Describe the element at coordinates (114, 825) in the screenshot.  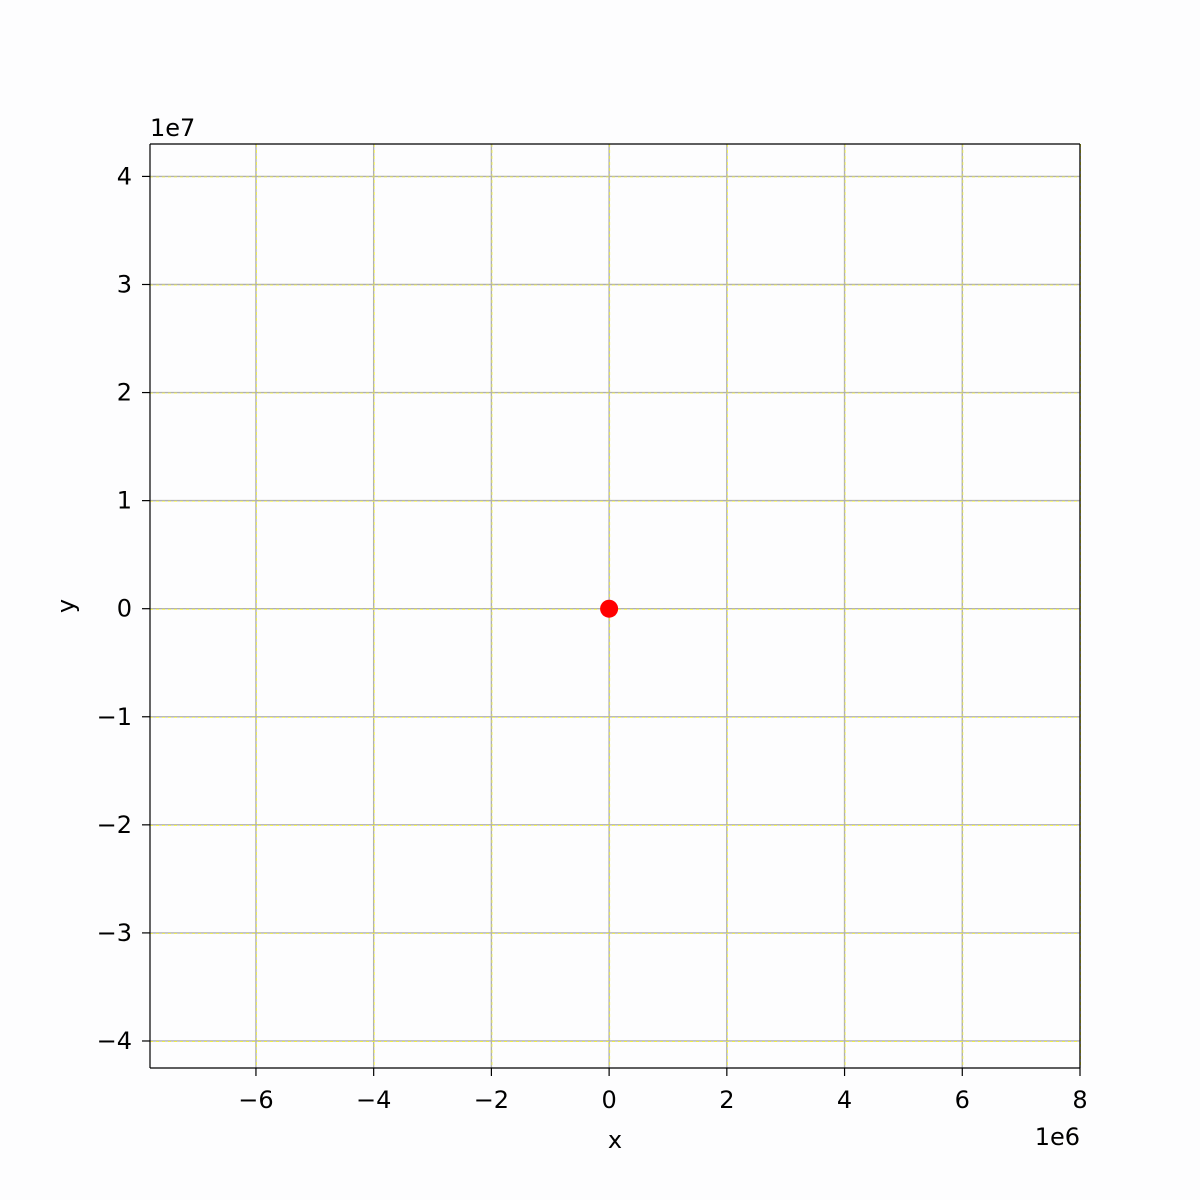
I see `y-tick-label: −2` at that location.